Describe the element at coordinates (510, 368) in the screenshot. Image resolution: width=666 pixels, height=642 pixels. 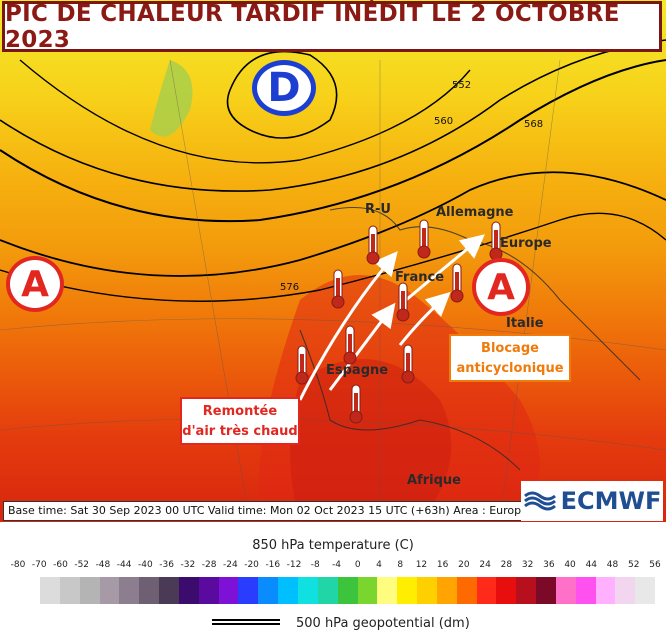
I see `callout-block-line-2: anticyclonique` at that location.